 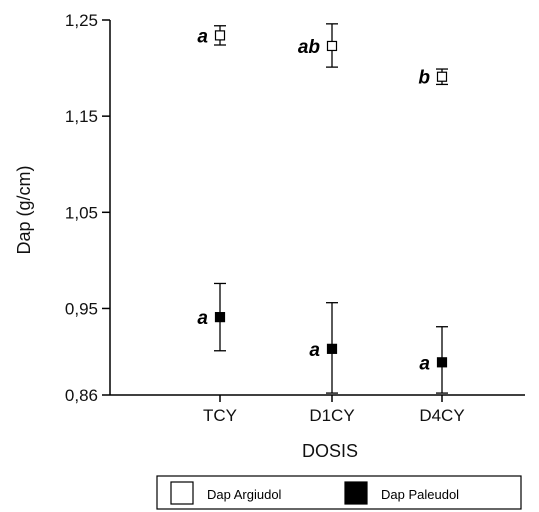 I want to click on y-tick-label: 1,15, so click(x=81, y=116).